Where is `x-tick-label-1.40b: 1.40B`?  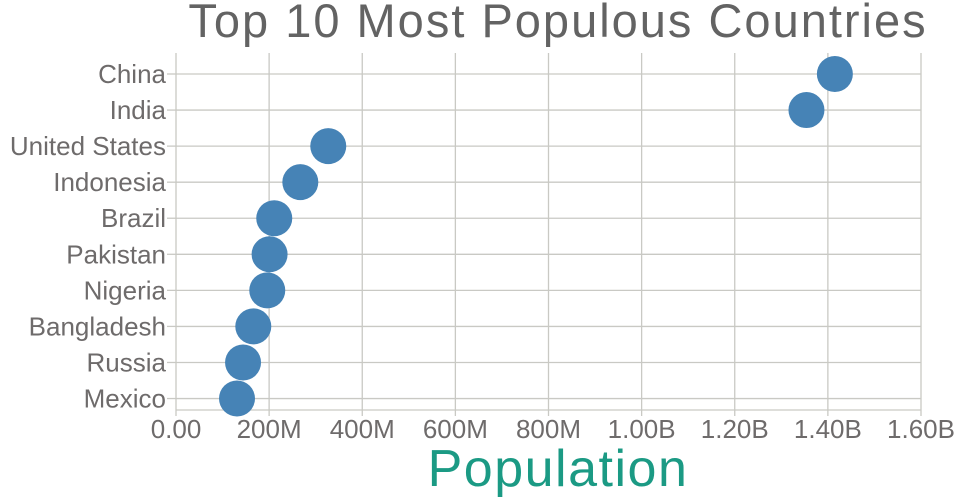
x-tick-label-1.40b: 1.40B is located at coordinates (828, 429).